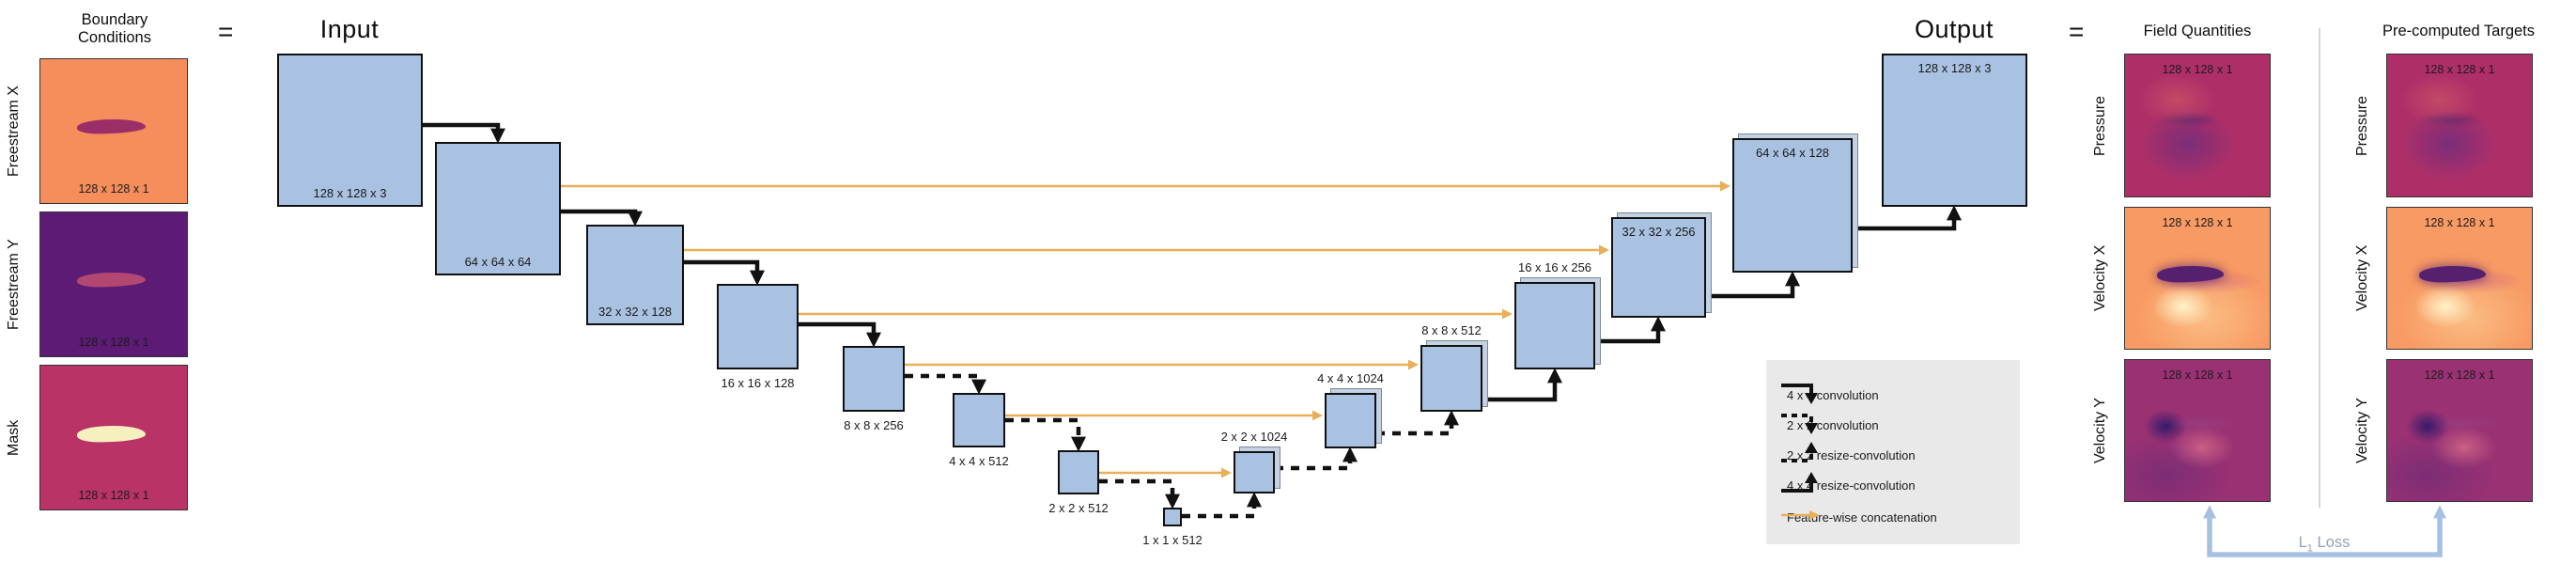 The image size is (2576, 564). I want to click on field-pressure-label: Pressure, so click(2100, 125).